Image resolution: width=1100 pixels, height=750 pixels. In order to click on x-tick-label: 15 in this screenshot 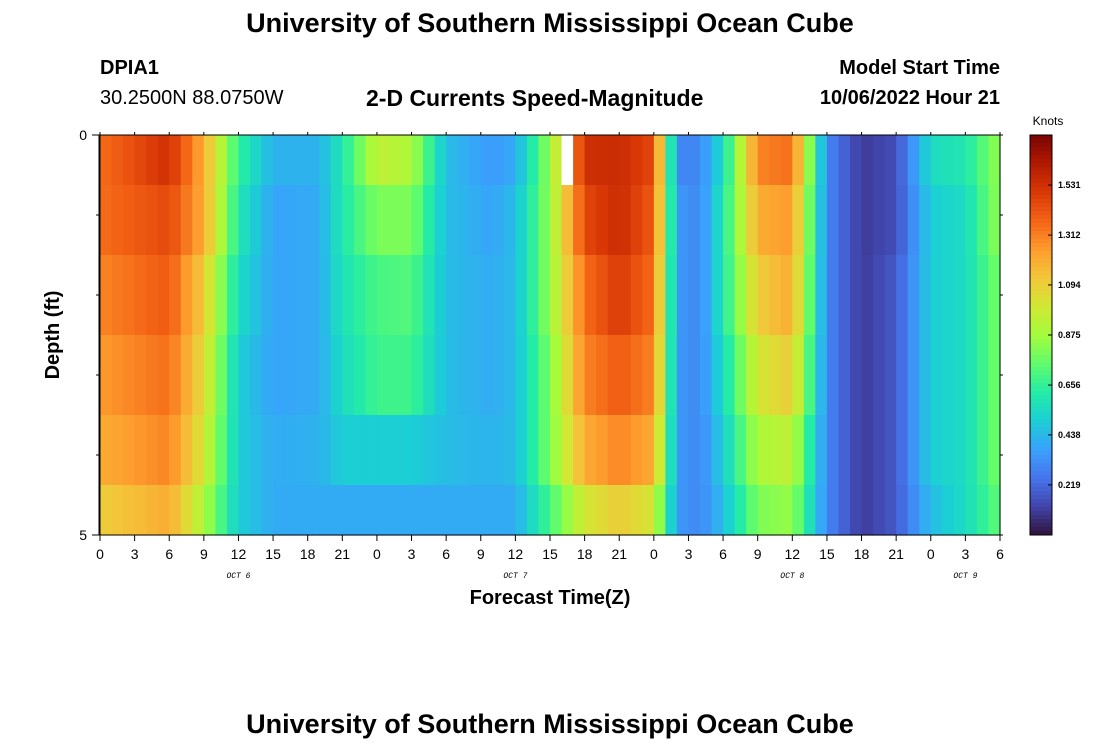, I will do `click(550, 554)`.